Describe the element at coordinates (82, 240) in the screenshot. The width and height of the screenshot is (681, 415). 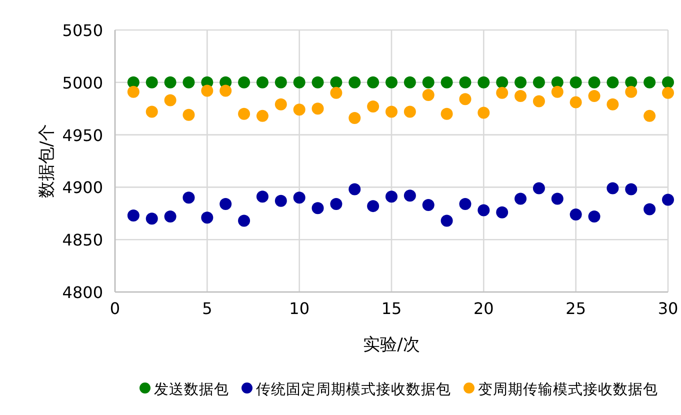
I see `y-tick-label: 4850` at that location.